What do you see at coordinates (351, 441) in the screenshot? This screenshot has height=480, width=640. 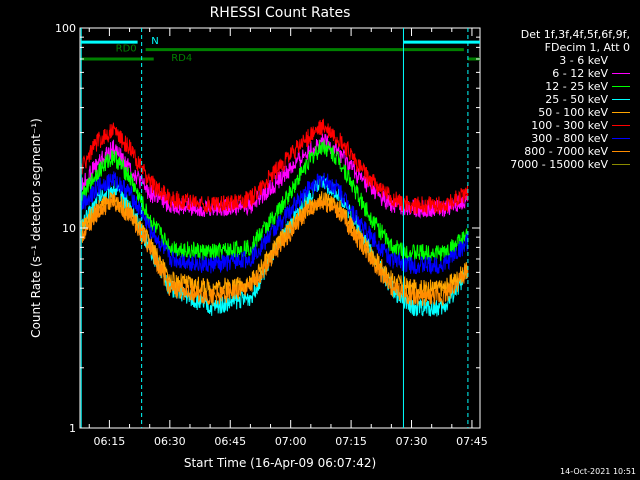 I see `x-tick-label: 07:15` at bounding box center [351, 441].